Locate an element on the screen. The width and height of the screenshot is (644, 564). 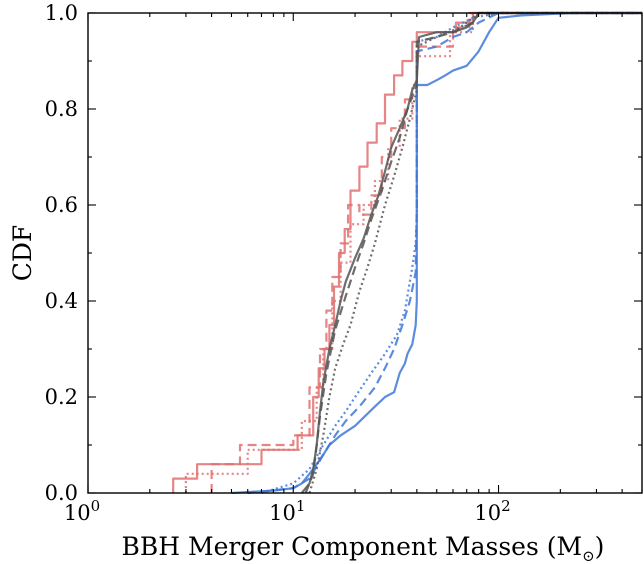
y-tick-label: 0.8 is located at coordinates (61, 109).